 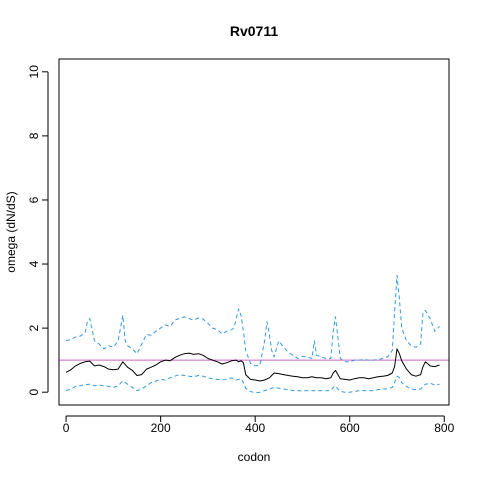 What do you see at coordinates (34, 72) in the screenshot?
I see `y-tick-label: 10` at bounding box center [34, 72].